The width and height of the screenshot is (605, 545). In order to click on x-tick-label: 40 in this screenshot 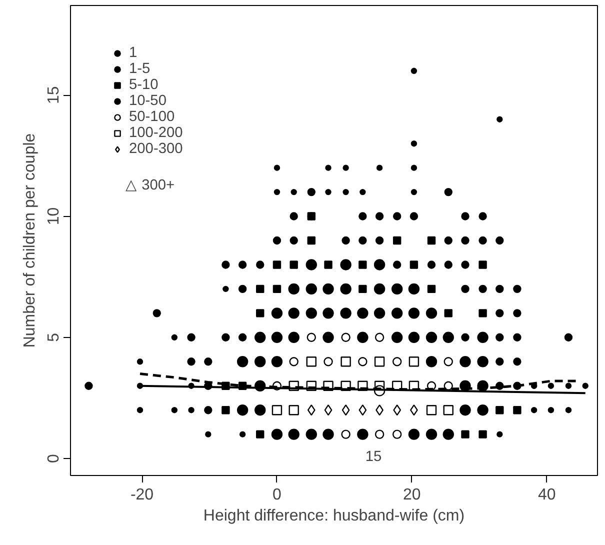, I will do `click(547, 495)`.